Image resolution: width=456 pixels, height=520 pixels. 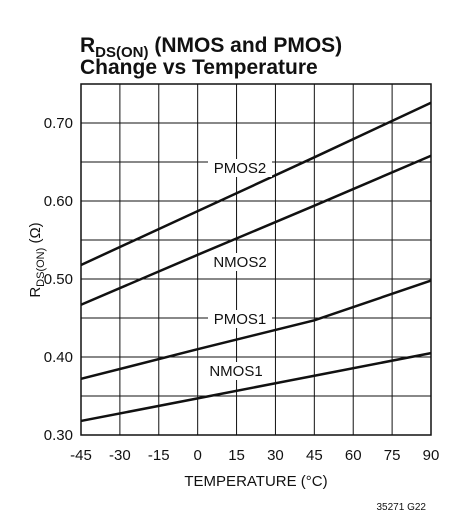 What do you see at coordinates (275, 455) in the screenshot?
I see `x-tick-label: 30` at bounding box center [275, 455].